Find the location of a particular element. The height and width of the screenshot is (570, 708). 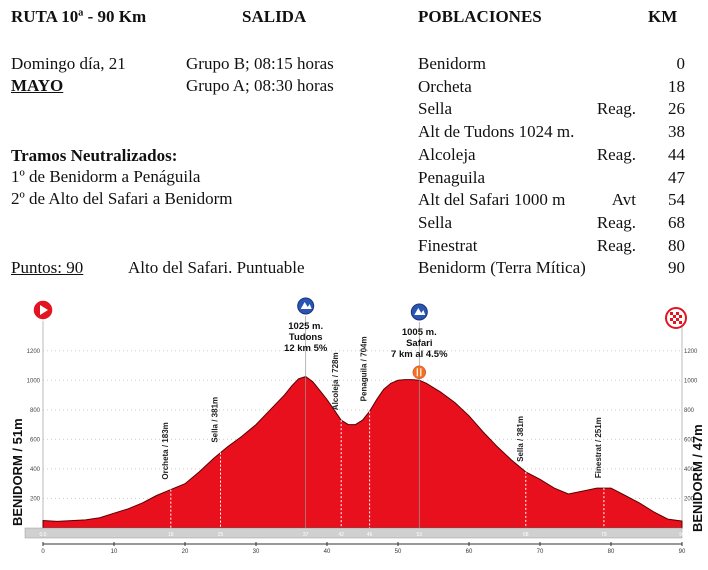

town-name: Benidorm (Terra Mítica) is located at coordinates (502, 268).